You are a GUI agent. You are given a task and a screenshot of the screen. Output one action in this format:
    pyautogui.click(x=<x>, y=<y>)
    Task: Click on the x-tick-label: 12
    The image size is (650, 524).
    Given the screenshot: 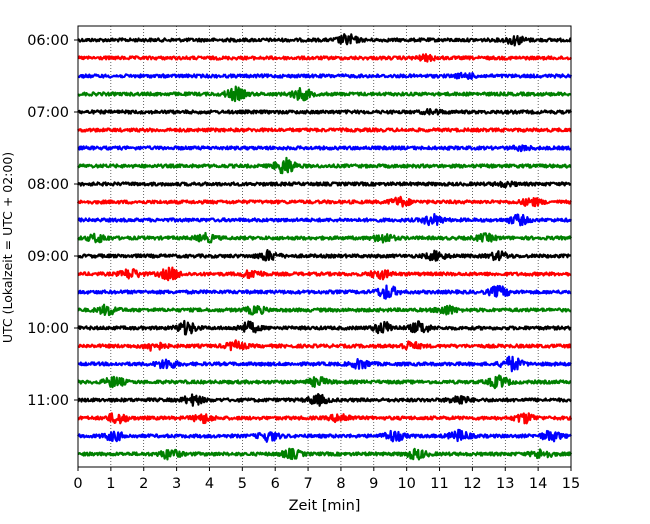 What is the action you would take?
    pyautogui.click(x=472, y=484)
    